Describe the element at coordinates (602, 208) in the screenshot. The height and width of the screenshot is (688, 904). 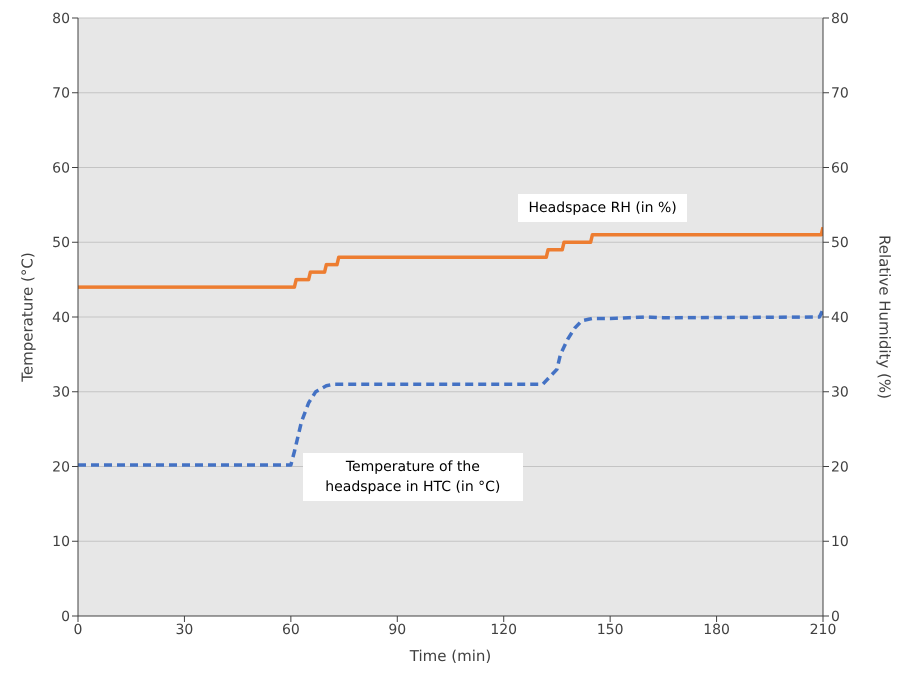
I see `label-box: Headspace RH (in %)` at that location.